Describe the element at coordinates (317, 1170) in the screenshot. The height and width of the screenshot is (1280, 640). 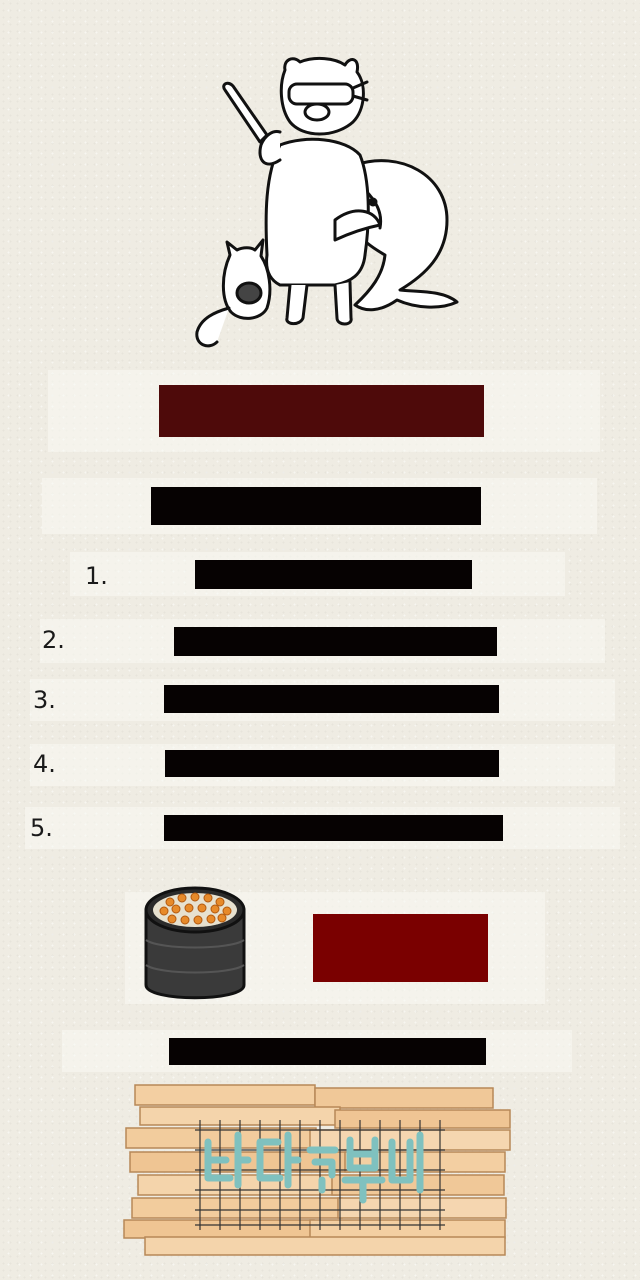
I see `wooden-sign-logo` at that location.